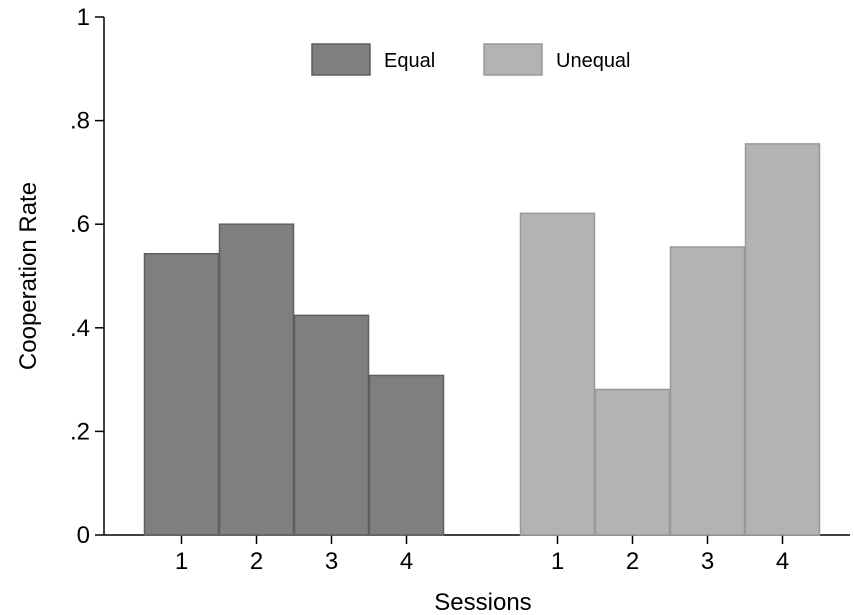  What do you see at coordinates (80, 431) in the screenshot?
I see `y-tick-label: .2` at bounding box center [80, 431].